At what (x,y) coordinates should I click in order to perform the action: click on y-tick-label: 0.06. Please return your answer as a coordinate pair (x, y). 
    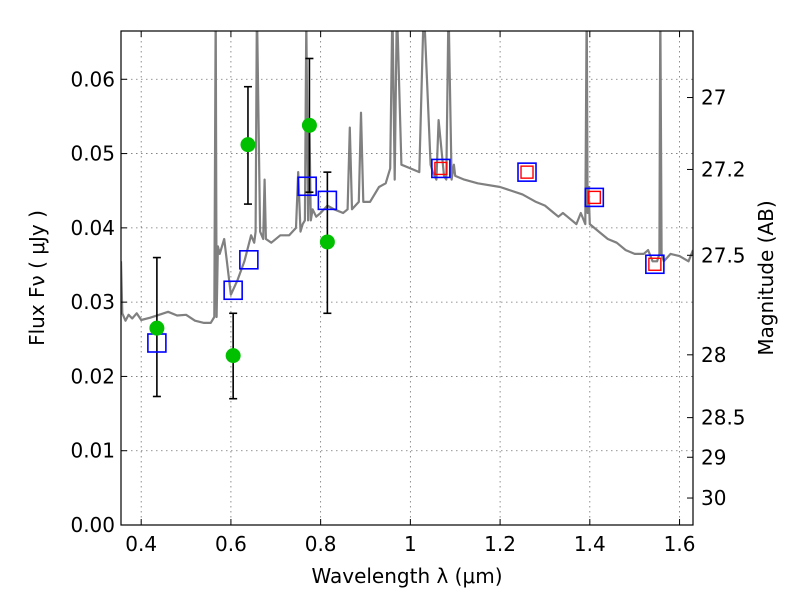
    Looking at the image, I should click on (92, 79).